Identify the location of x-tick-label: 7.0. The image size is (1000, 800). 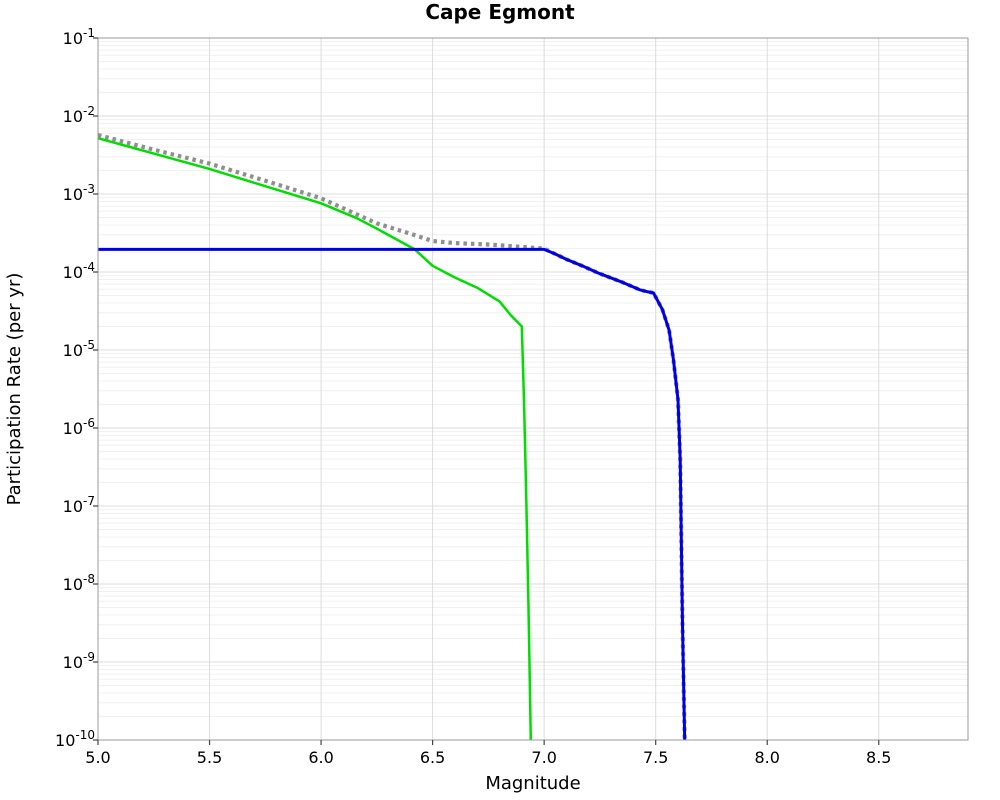
(543, 757).